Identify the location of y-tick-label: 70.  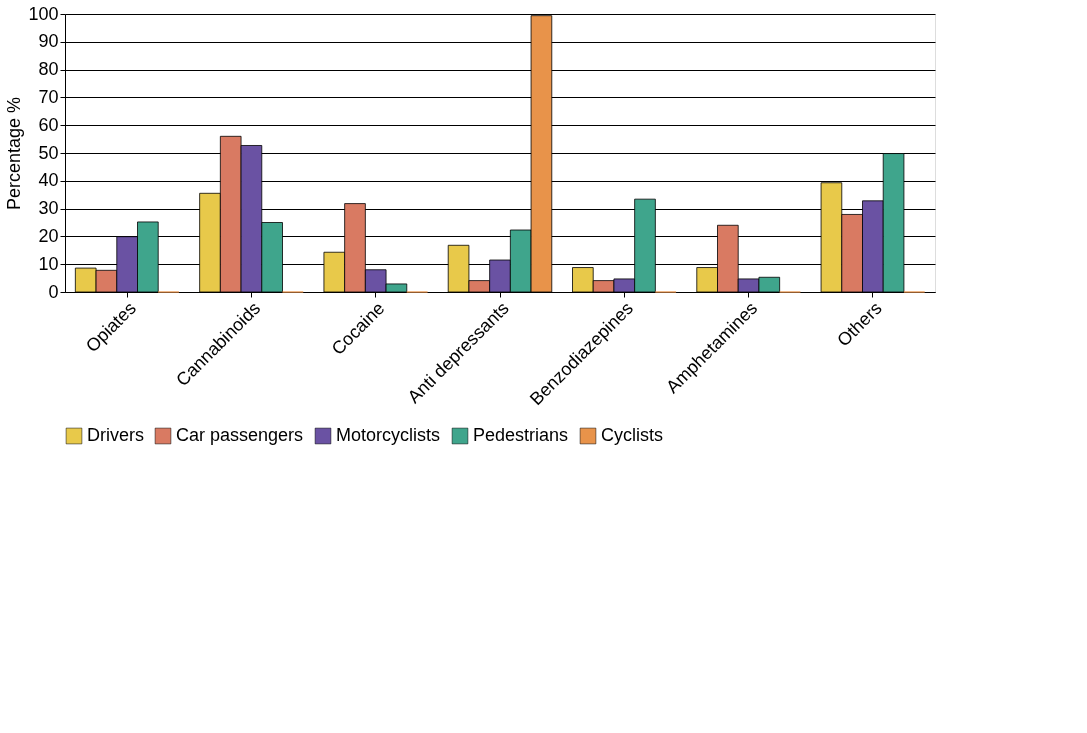
(48, 96).